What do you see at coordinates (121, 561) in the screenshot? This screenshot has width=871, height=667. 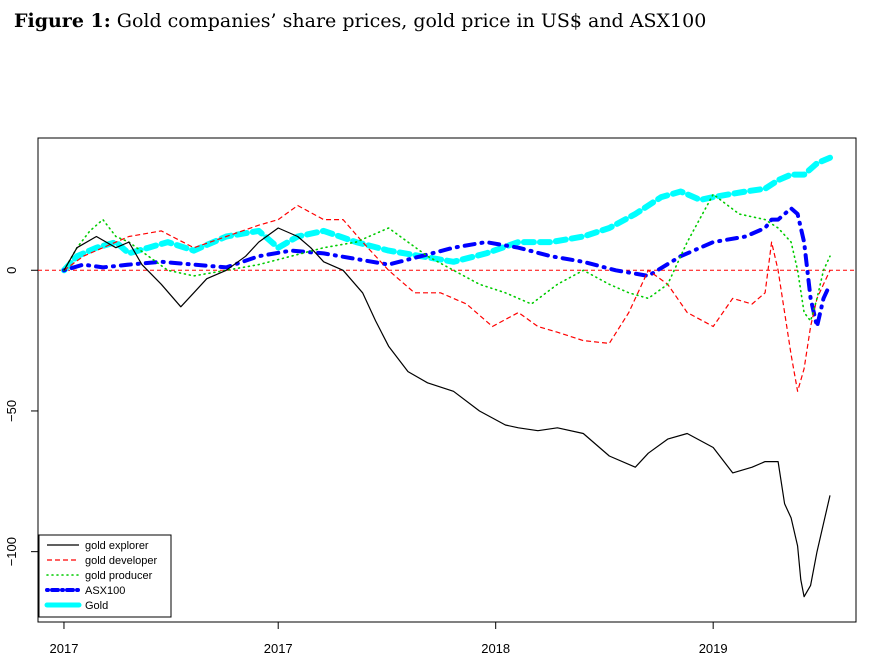 I see `legend-label: gold developer` at bounding box center [121, 561].